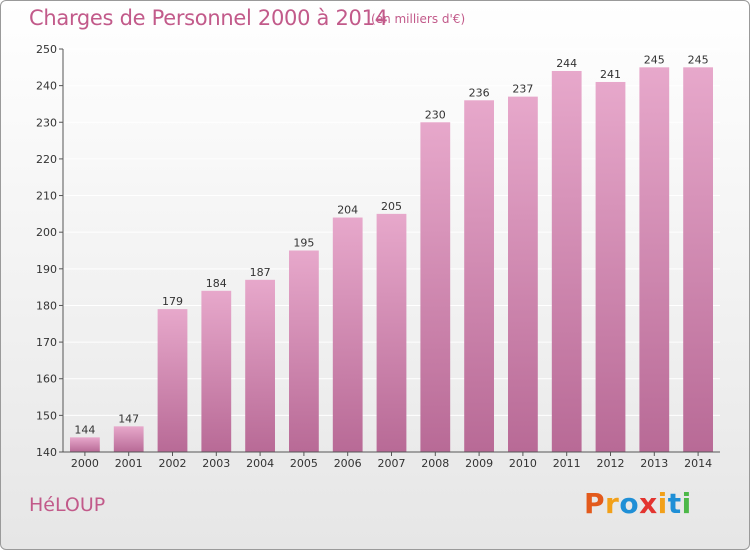  Describe the element at coordinates (46, 196) in the screenshot. I see `y-tick-label: 210` at that location.